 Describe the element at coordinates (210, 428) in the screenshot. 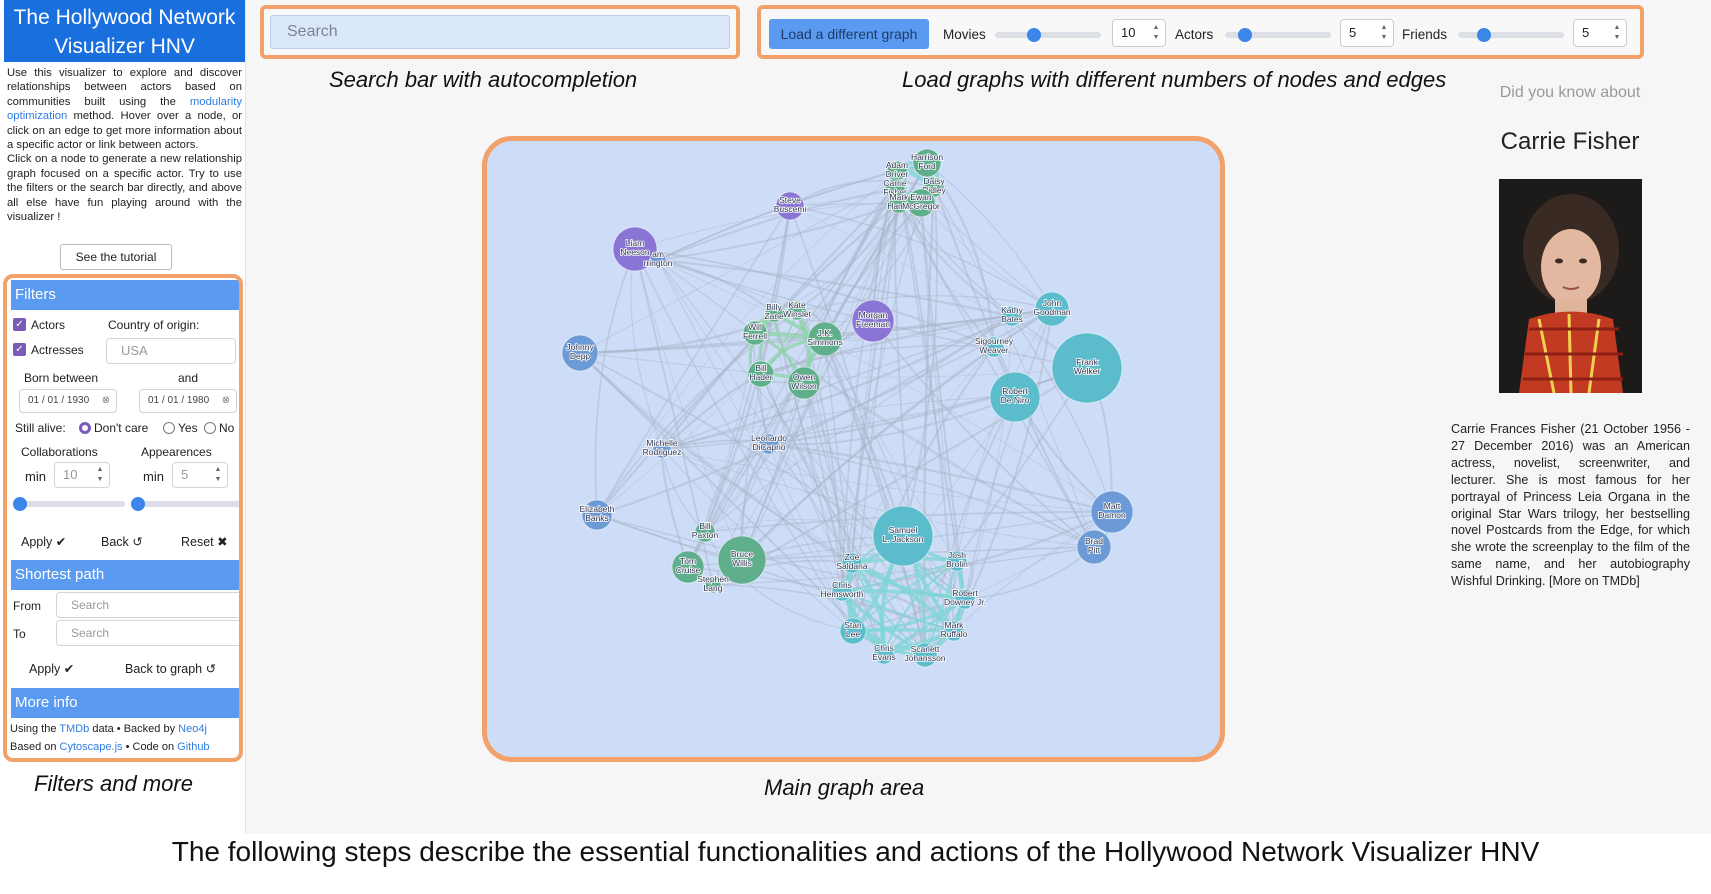

I see `alive-radio-no` at that location.